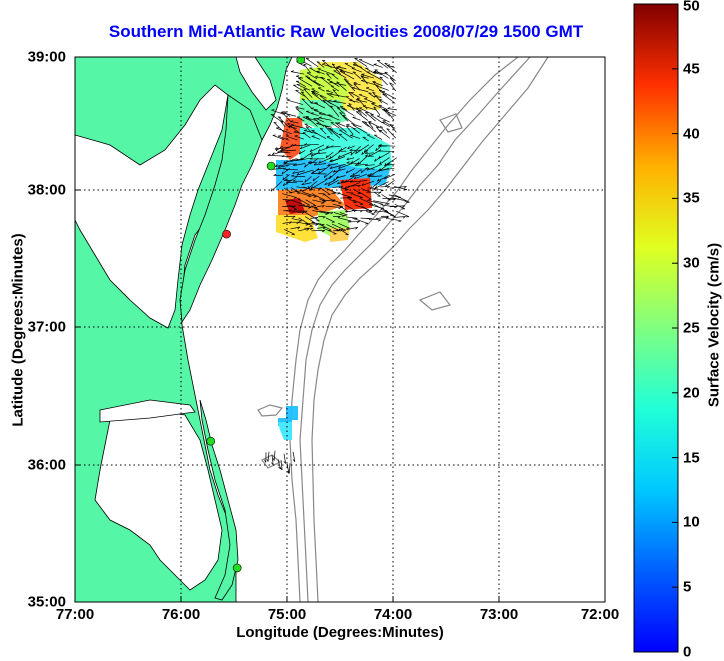 The height and width of the screenshot is (661, 724). Describe the element at coordinates (691, 458) in the screenshot. I see `colorbar-tick-label: 15` at that location.